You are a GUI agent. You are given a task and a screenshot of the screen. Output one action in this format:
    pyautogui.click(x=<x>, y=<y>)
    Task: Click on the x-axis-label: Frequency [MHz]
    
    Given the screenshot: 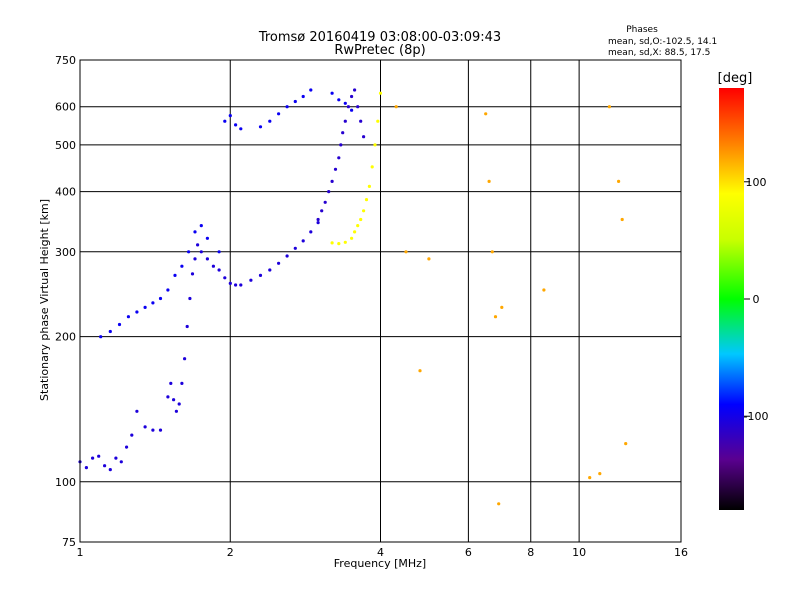 What is the action you would take?
    pyautogui.click(x=380, y=563)
    